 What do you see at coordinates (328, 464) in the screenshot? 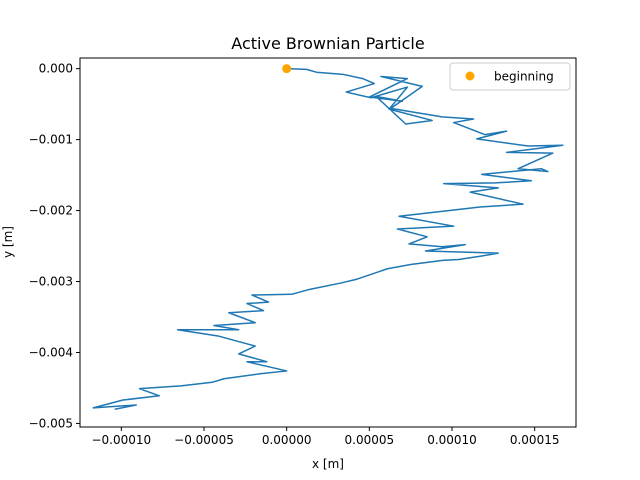
I see `x-axis-label: x [m]` at bounding box center [328, 464].